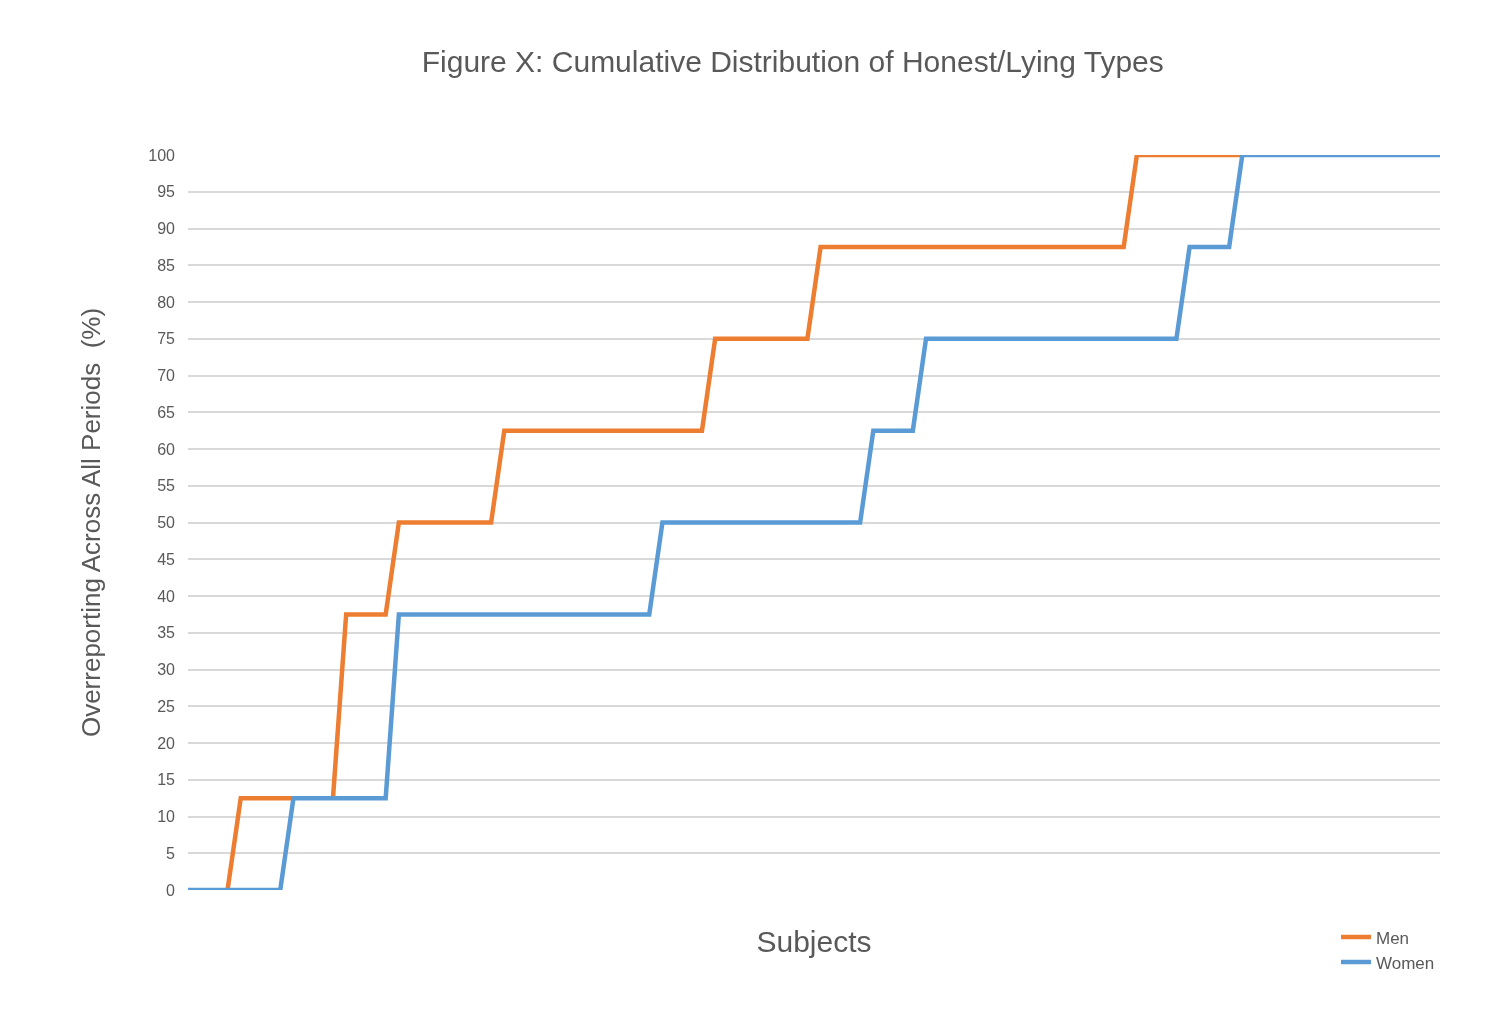 This screenshot has height=1018, width=1510. I want to click on y-tick-label: 100, so click(162, 155).